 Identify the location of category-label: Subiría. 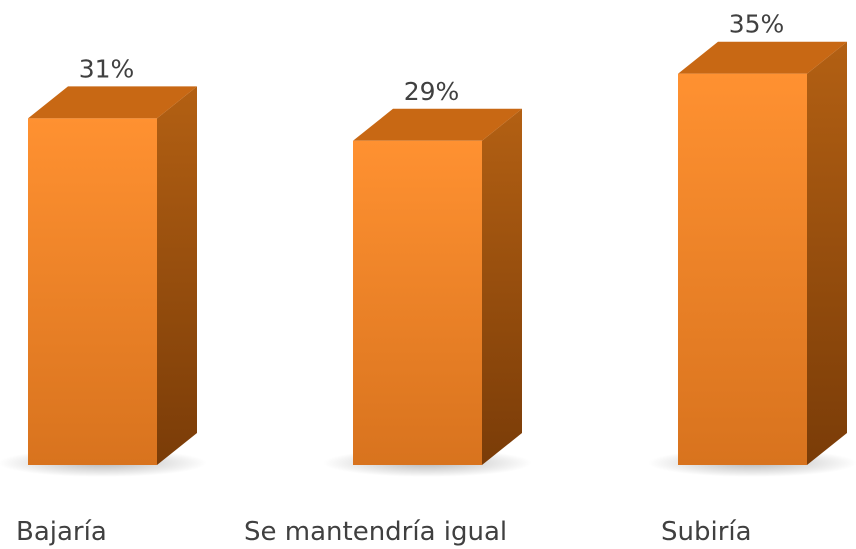
(706, 532).